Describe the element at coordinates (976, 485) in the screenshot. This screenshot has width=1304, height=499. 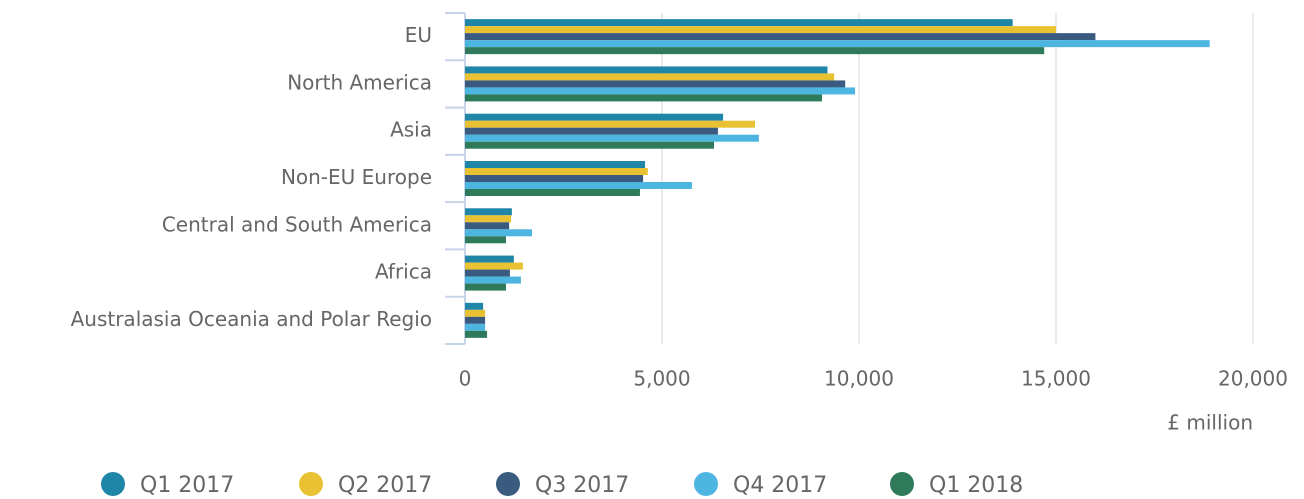
I see `legend-label: Q1 2018` at that location.